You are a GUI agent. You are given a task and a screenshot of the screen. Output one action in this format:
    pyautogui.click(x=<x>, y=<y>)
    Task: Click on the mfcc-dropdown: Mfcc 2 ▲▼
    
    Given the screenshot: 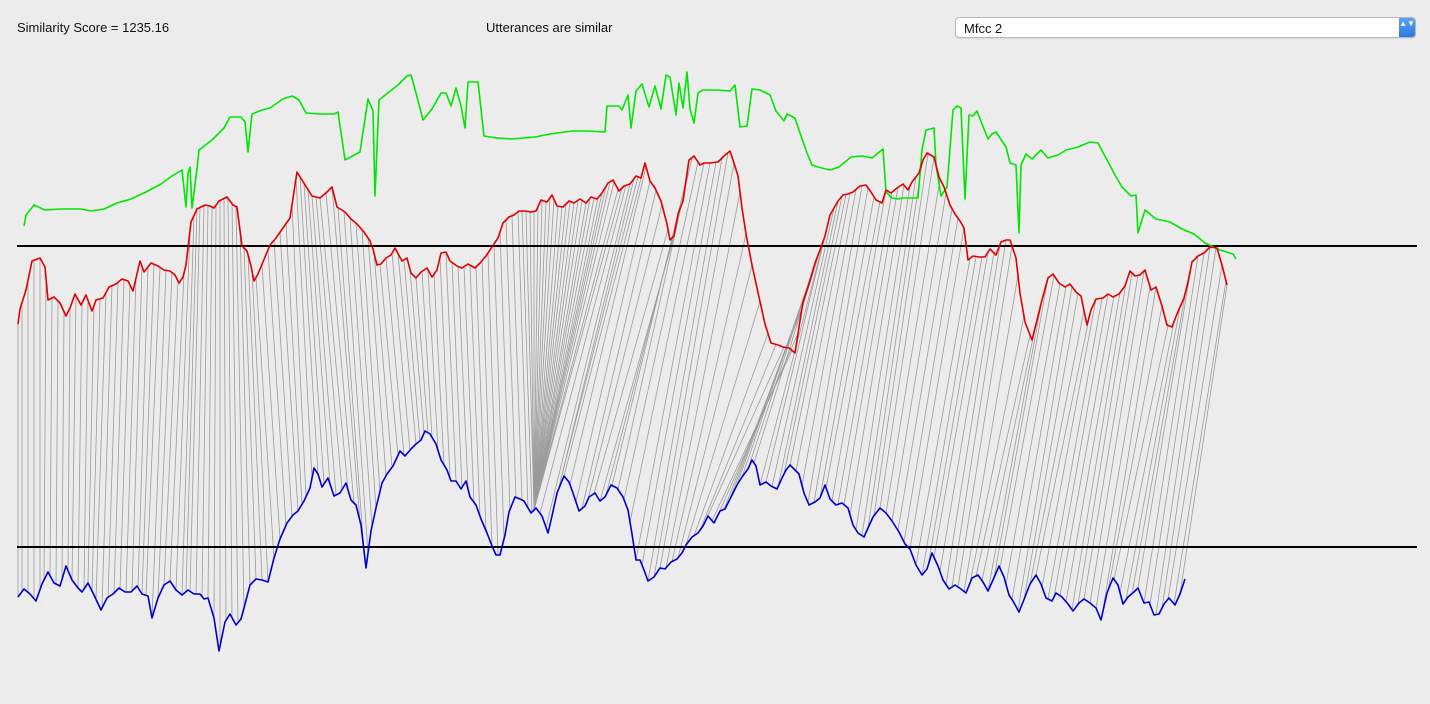 What is the action you would take?
    pyautogui.click(x=1185, y=27)
    